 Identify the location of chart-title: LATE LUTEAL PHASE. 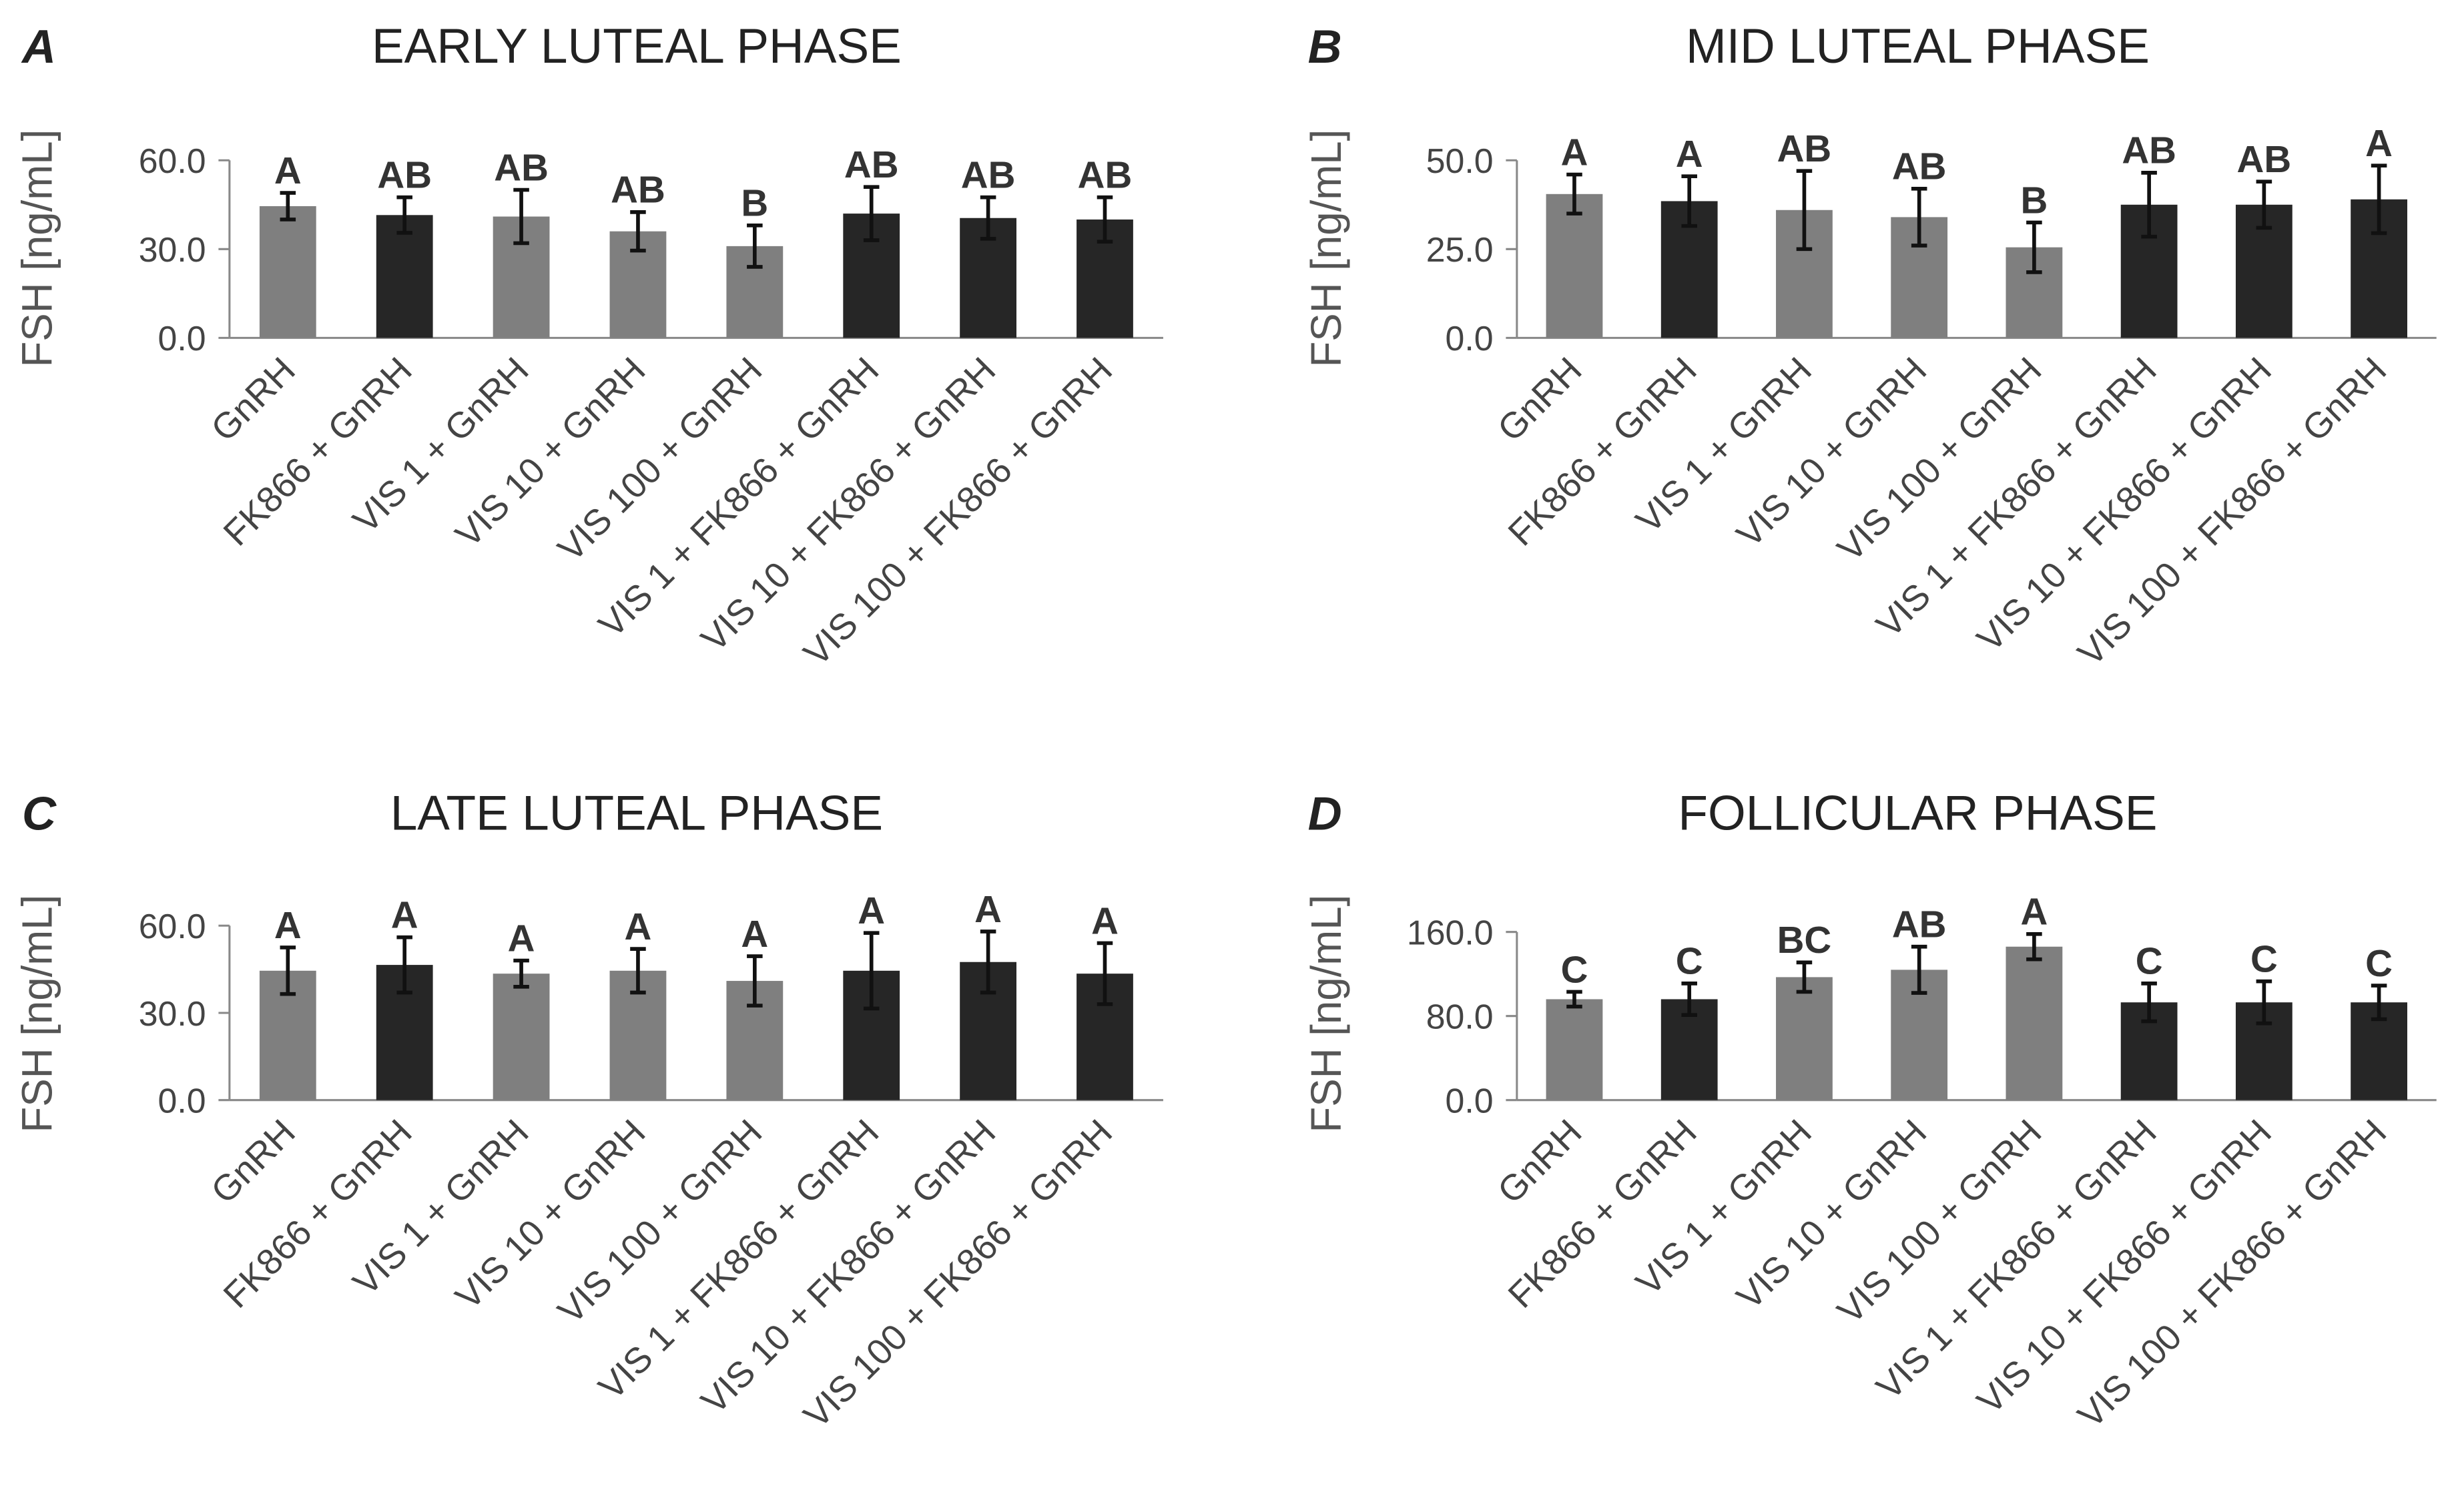
(636, 814).